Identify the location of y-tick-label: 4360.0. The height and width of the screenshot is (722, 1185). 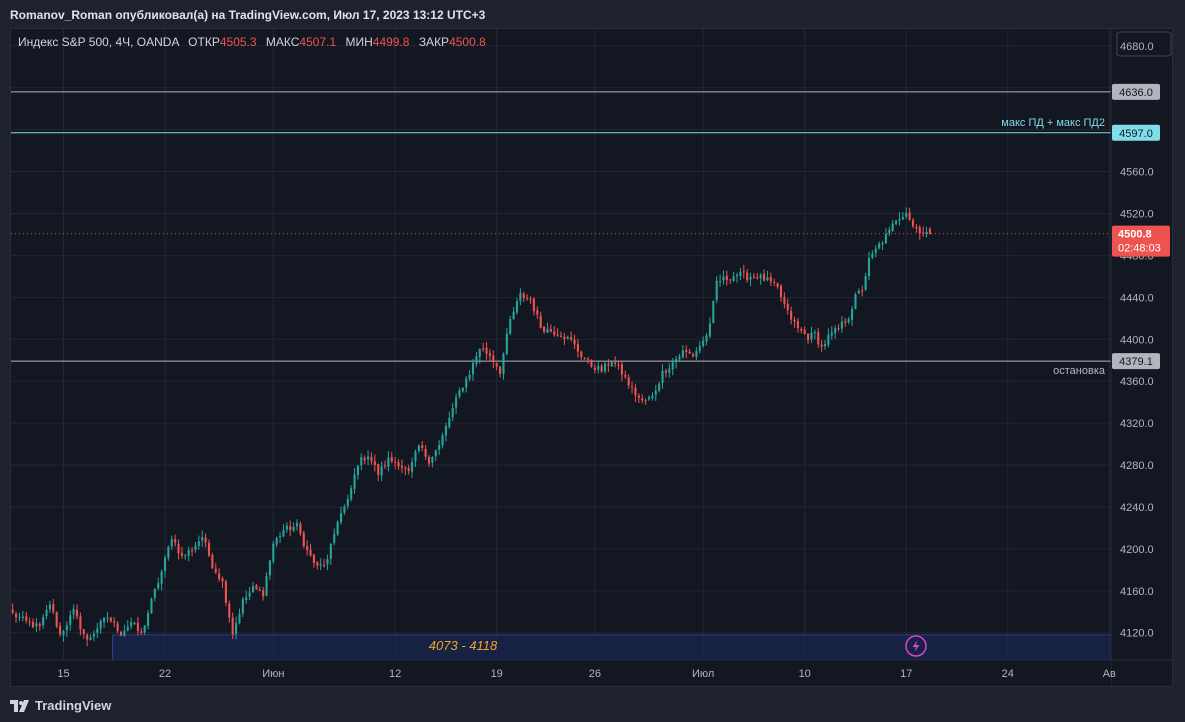
(1137, 382).